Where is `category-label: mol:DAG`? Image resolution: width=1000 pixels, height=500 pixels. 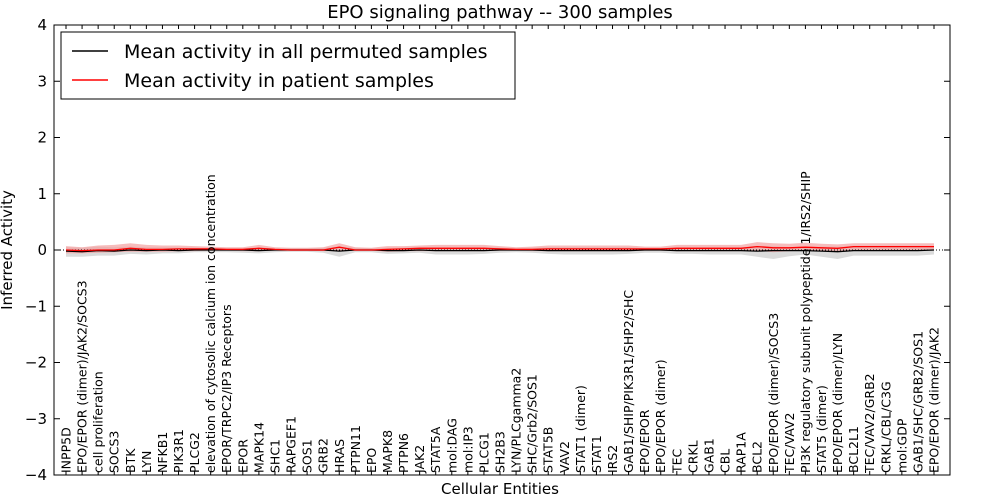
category-label: mol:DAG is located at coordinates (451, 445).